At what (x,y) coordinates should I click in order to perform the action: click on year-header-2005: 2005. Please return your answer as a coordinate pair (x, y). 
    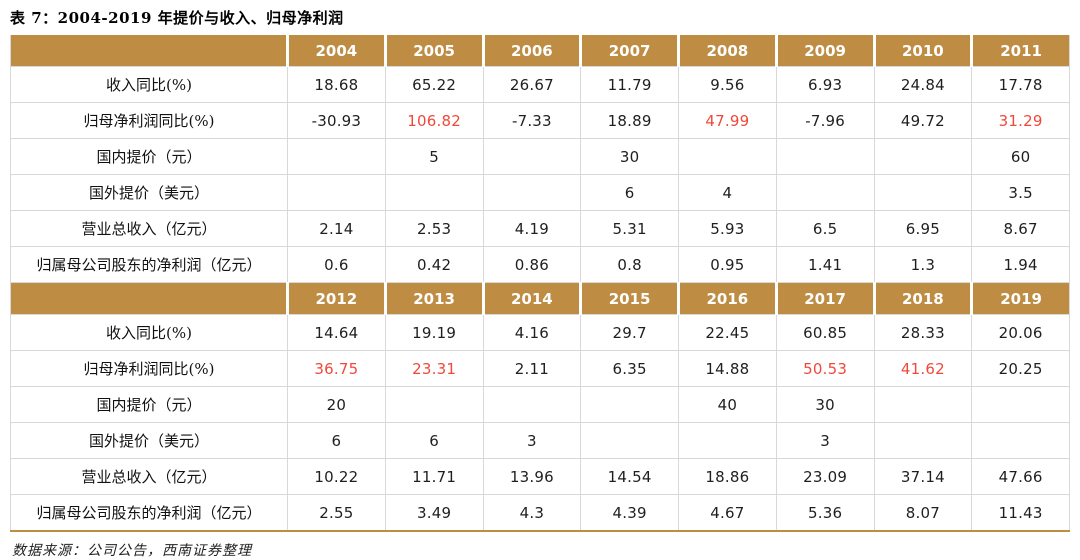
    Looking at the image, I should click on (433, 51).